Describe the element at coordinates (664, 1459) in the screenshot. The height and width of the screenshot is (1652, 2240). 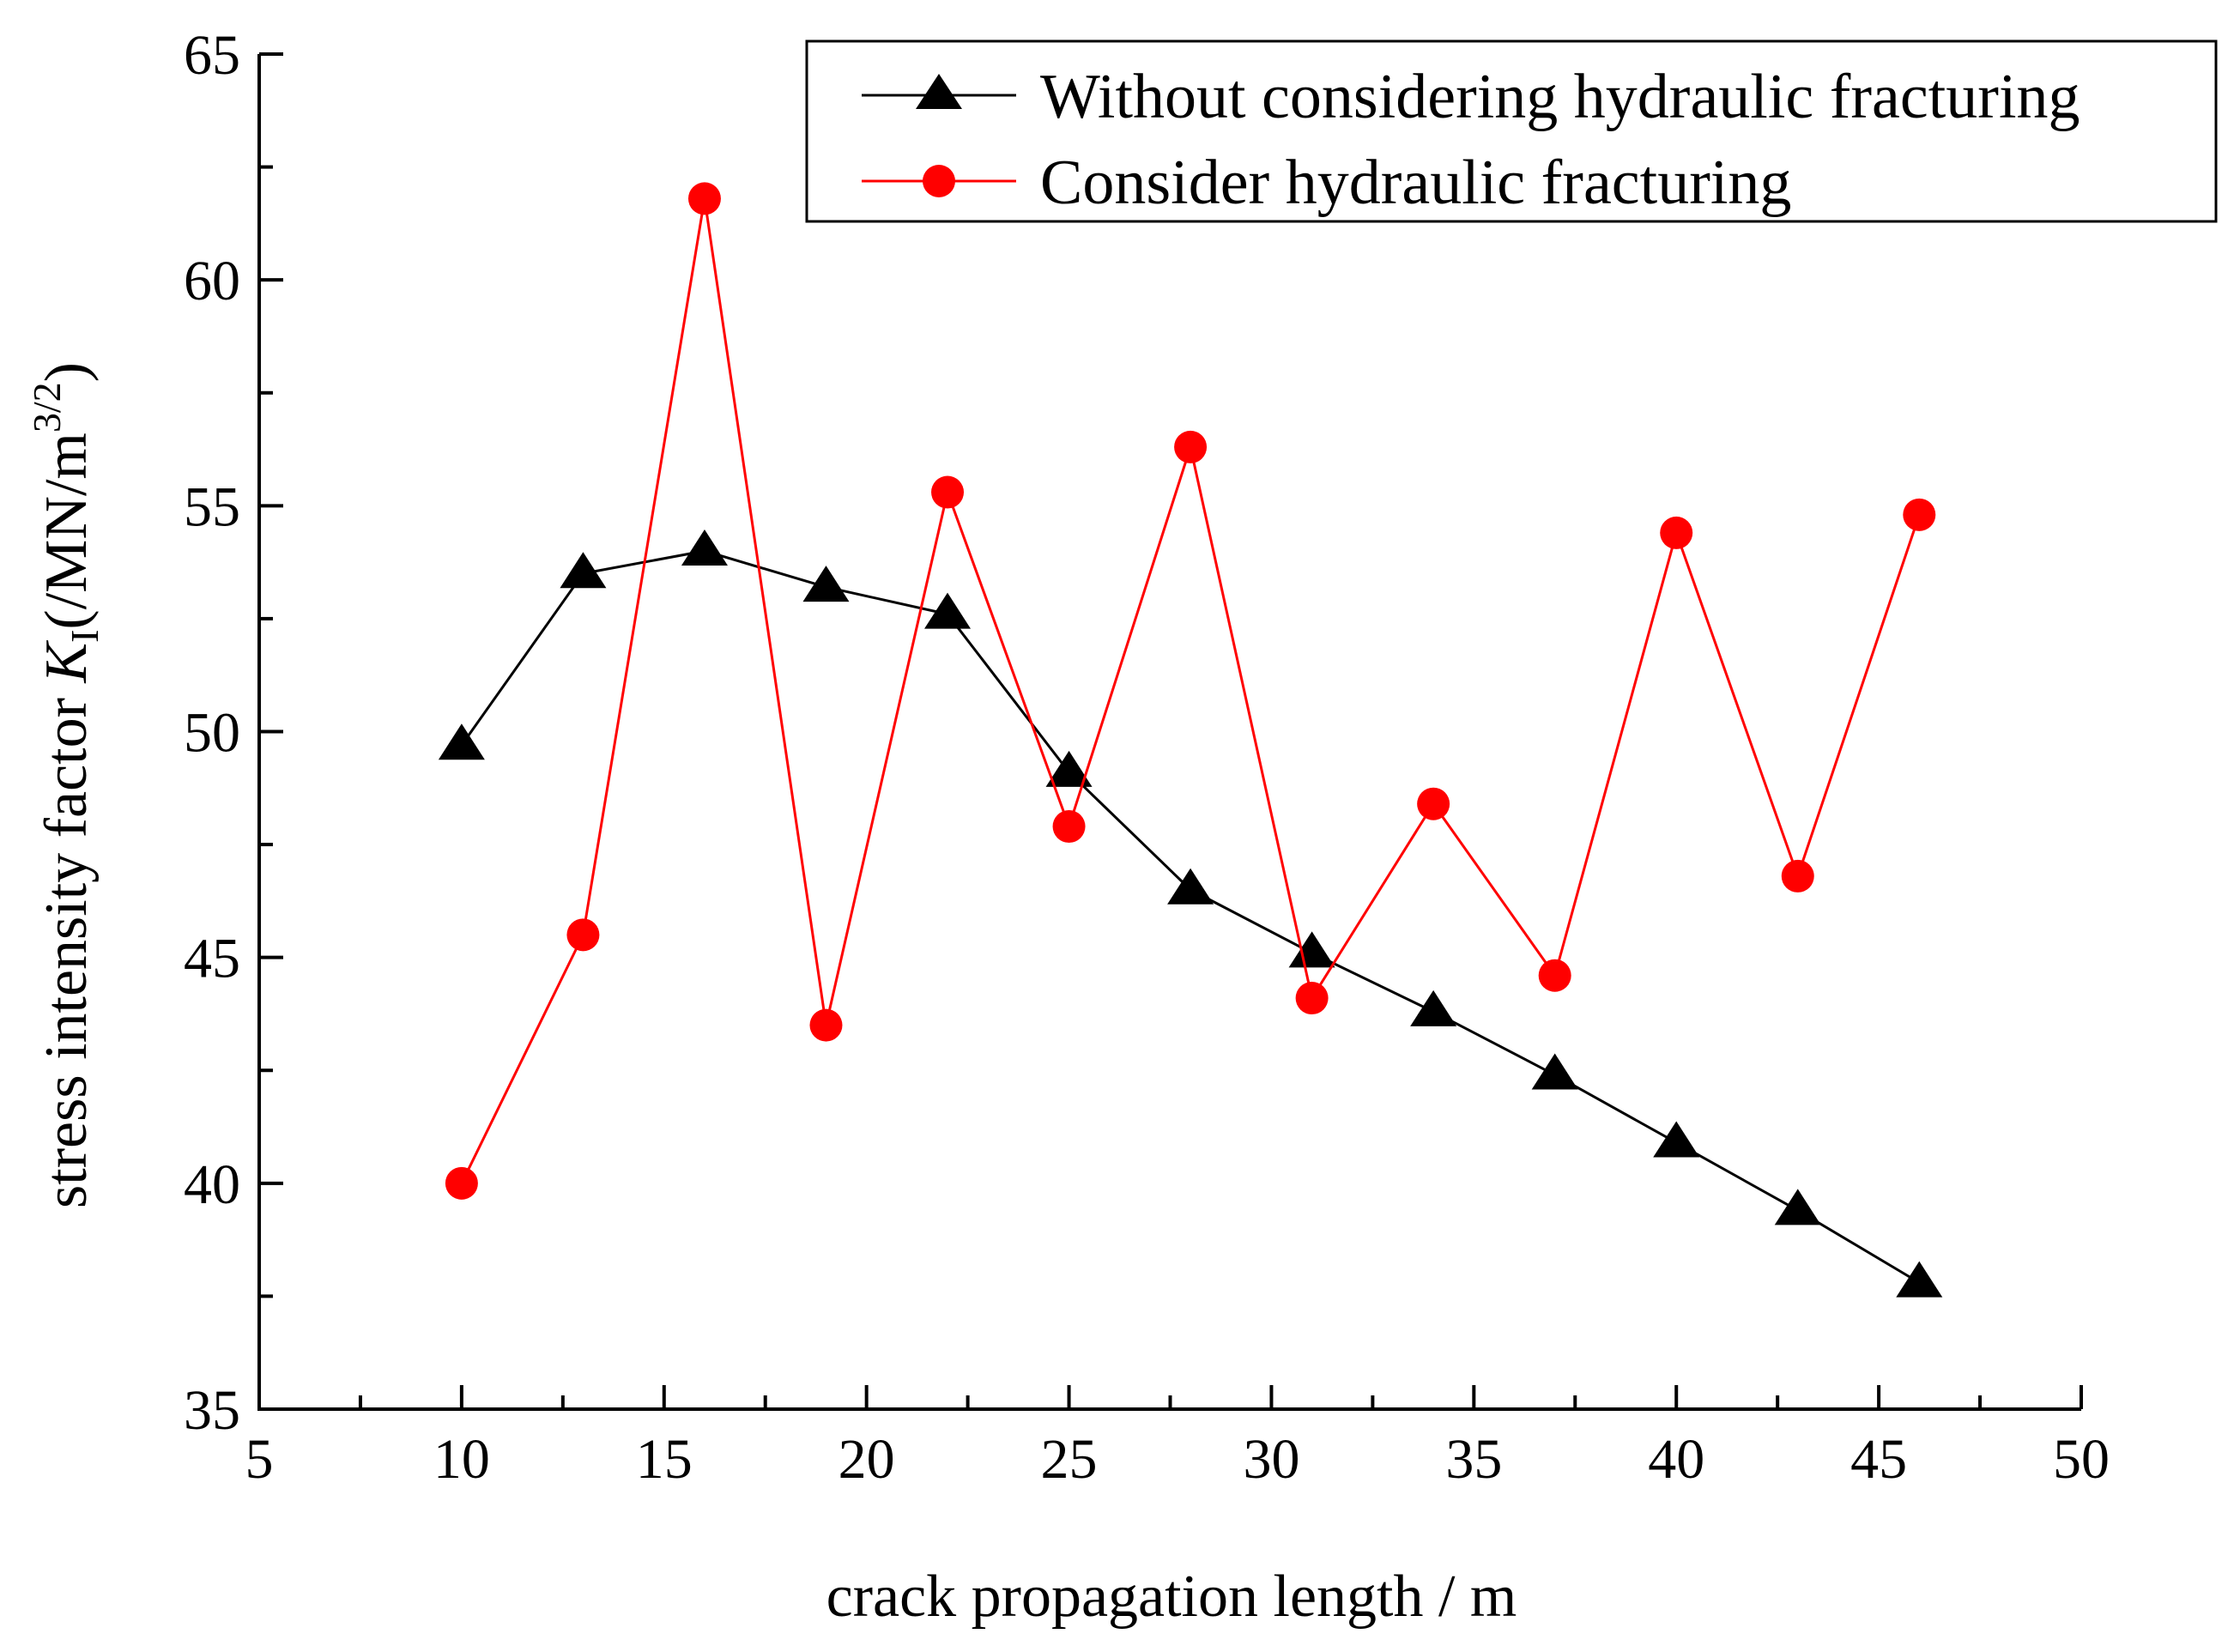
I see `x-tick-label: 15` at that location.